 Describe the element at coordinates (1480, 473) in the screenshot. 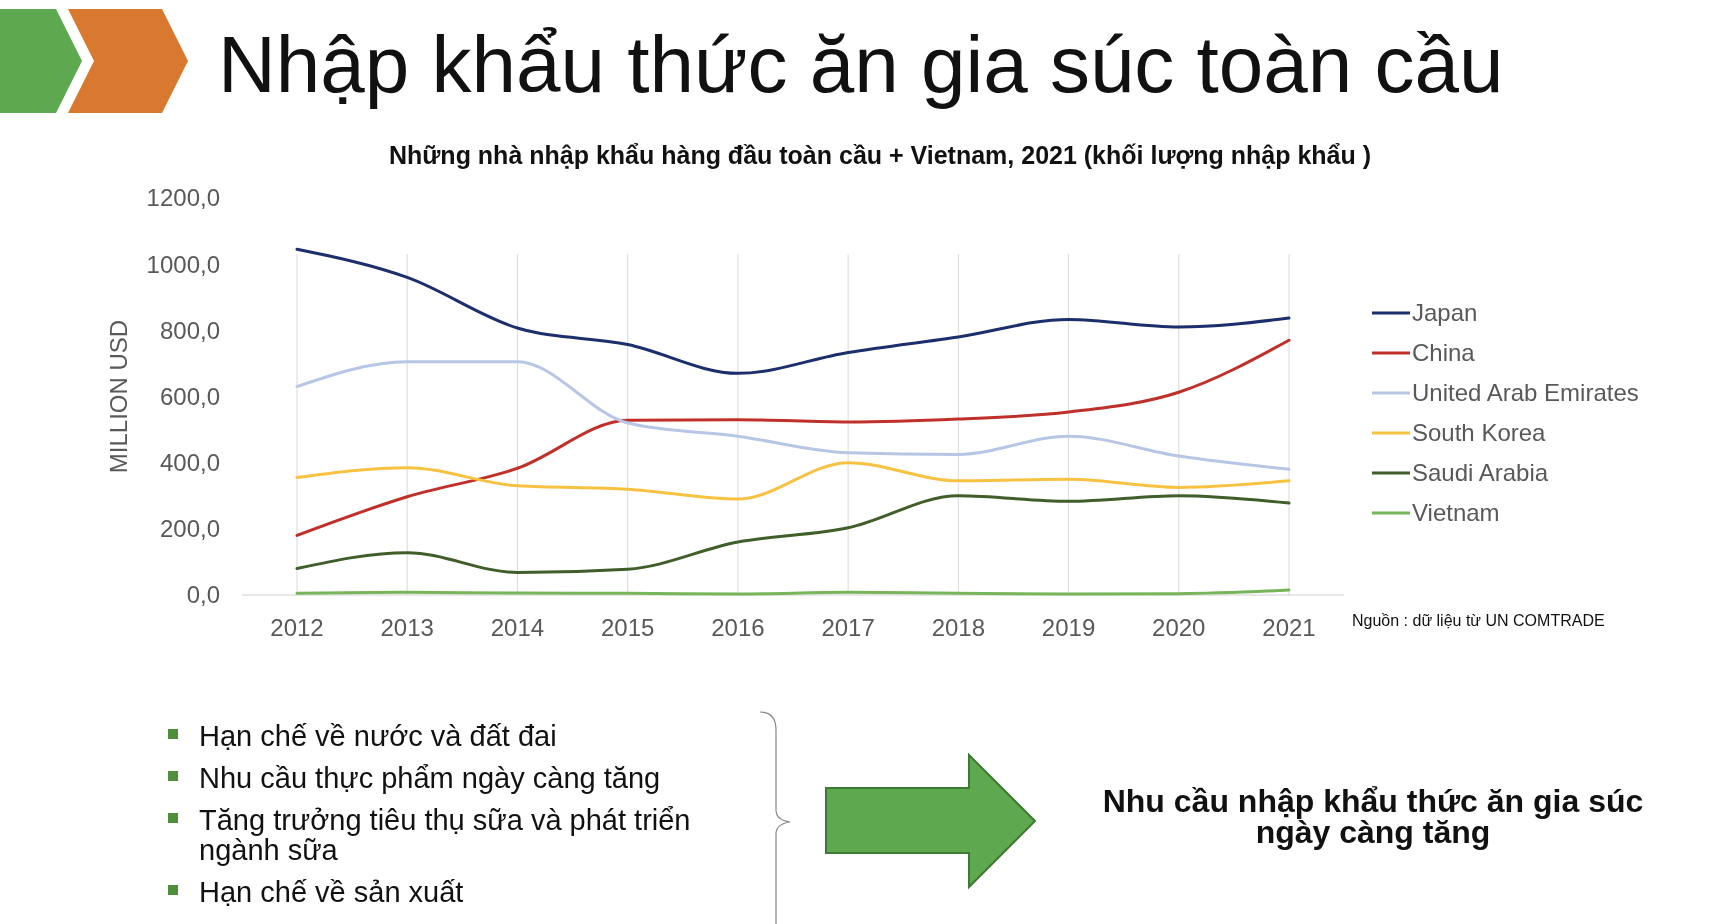

I see `legend-label: Saudi Arabia` at that location.